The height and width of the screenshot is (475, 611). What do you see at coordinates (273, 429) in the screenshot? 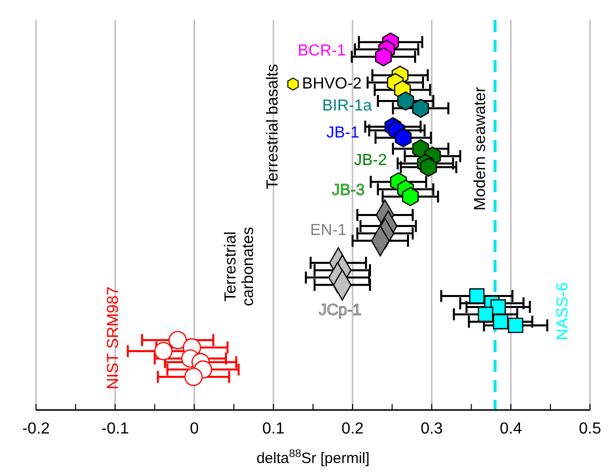
I see `x-tick-label: 0.1` at bounding box center [273, 429].